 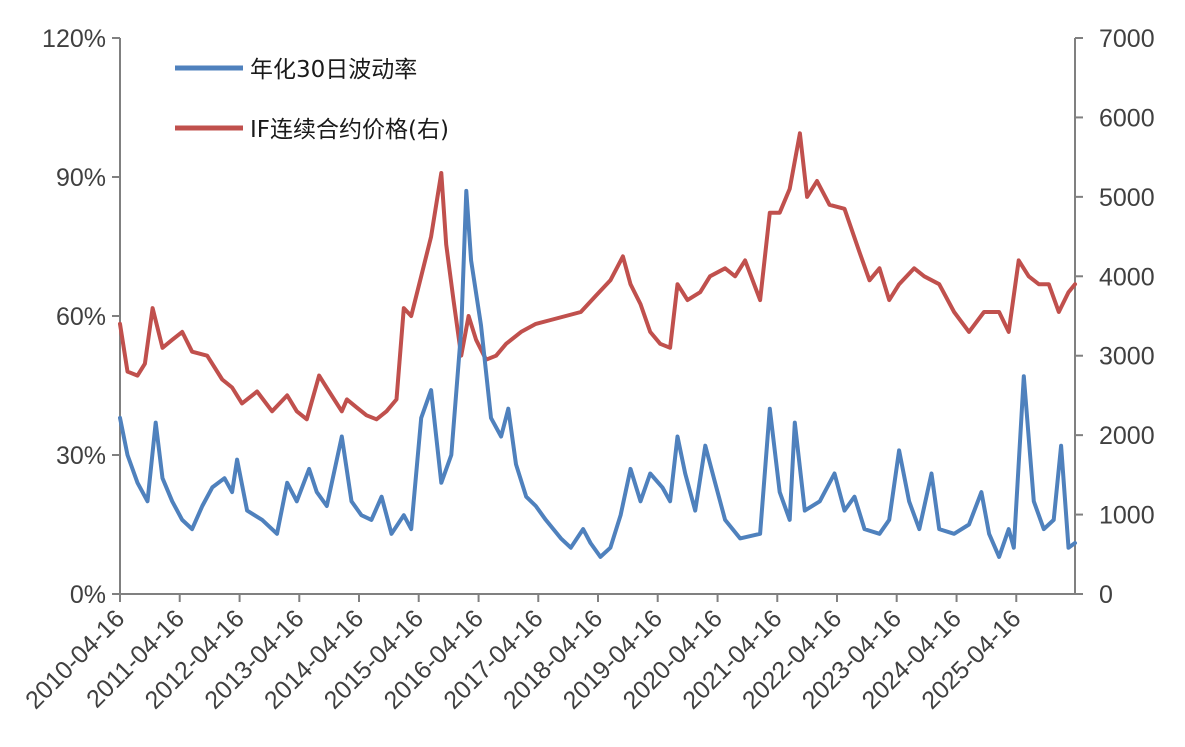 I want to click on right-tick-label: 7000, so click(x=1127, y=39).